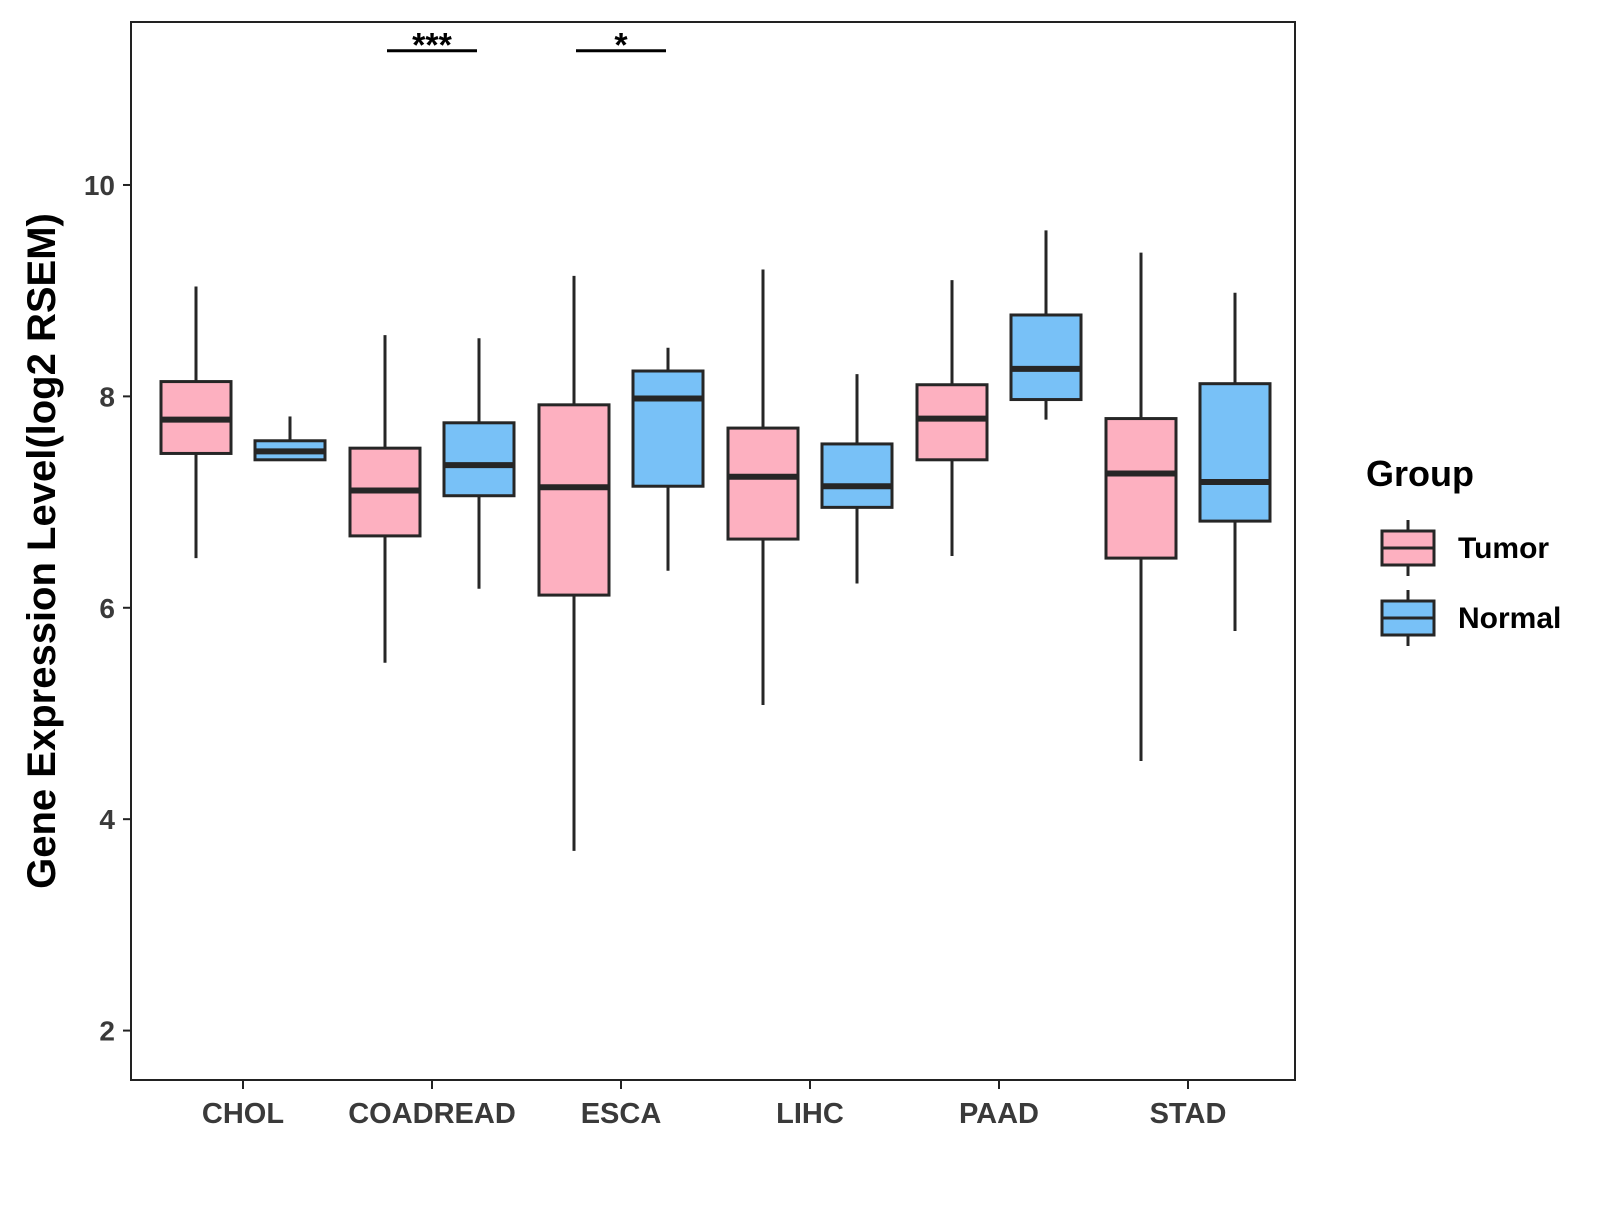 This screenshot has width=1600, height=1205. What do you see at coordinates (621, 46) in the screenshot?
I see `significance-label-esca: *` at bounding box center [621, 46].